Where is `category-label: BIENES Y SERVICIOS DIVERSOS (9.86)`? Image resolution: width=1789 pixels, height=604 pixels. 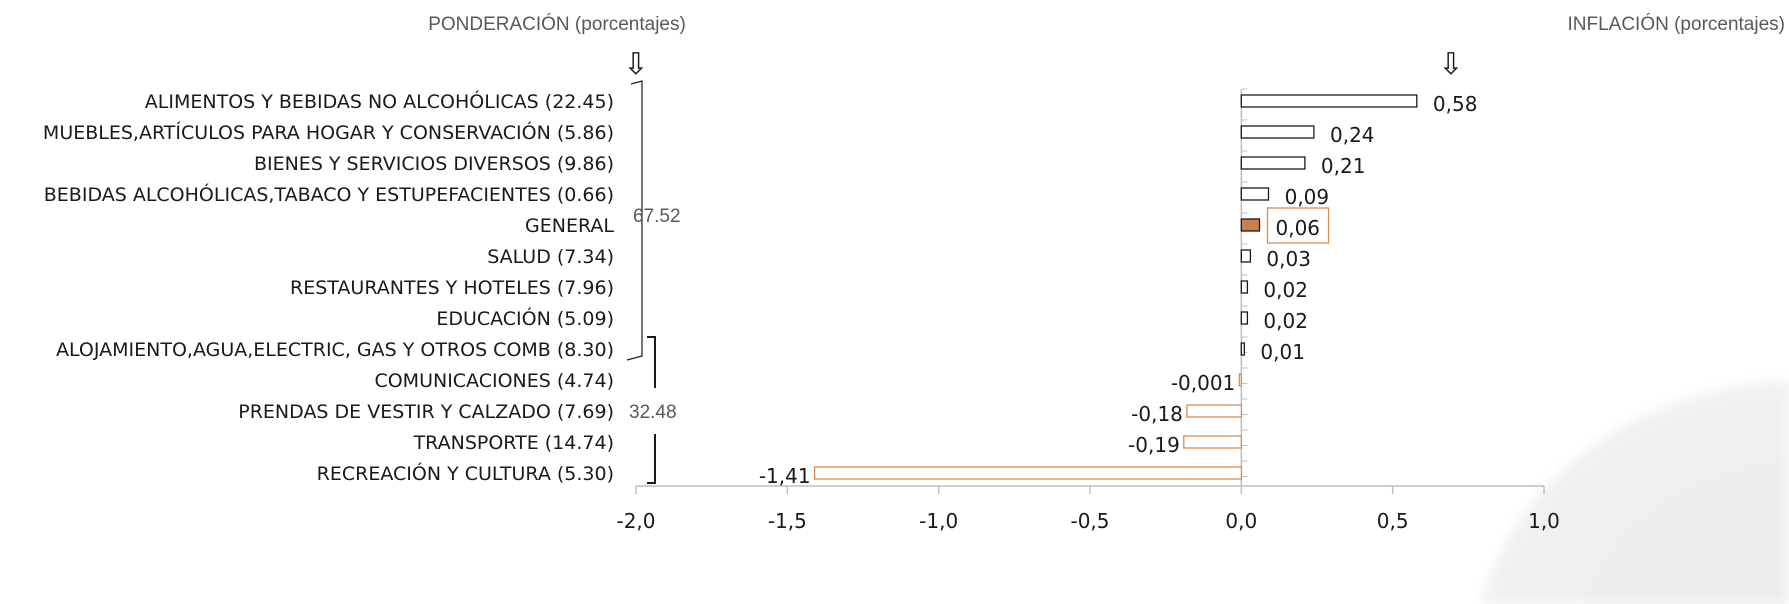 category-label: BIENES Y SERVICIOS DIVERSOS (9.86) is located at coordinates (434, 164).